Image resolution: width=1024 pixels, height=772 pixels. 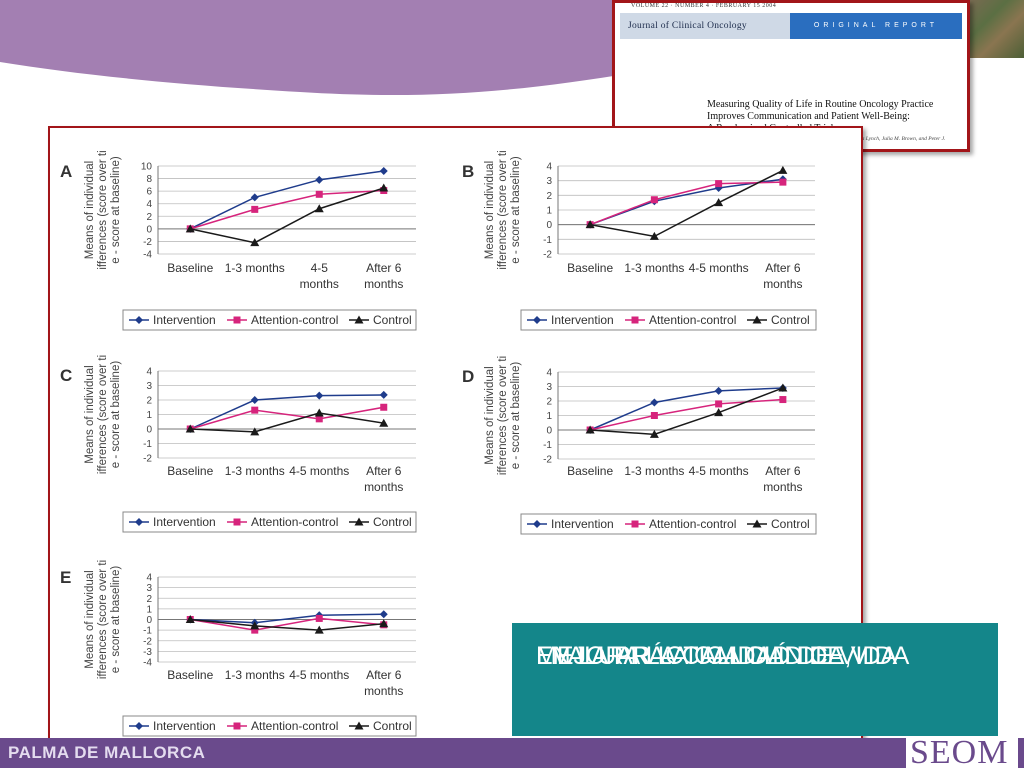 What do you see at coordinates (320, 268) in the screenshot?
I see `x-tick-label-part: 4-5` at bounding box center [320, 268].